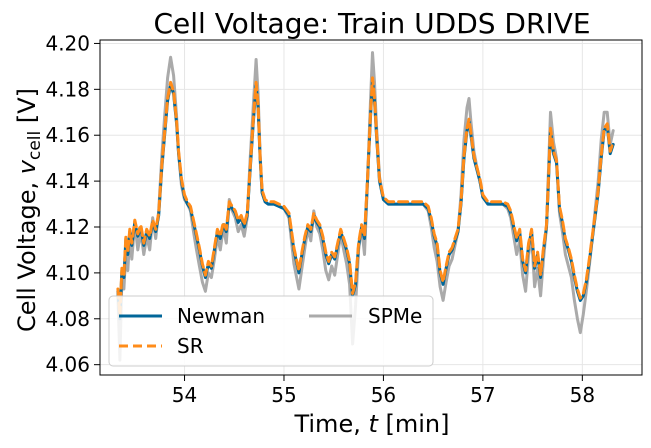  I want to click on y-axis-label-unit: [V], so click(27, 109).